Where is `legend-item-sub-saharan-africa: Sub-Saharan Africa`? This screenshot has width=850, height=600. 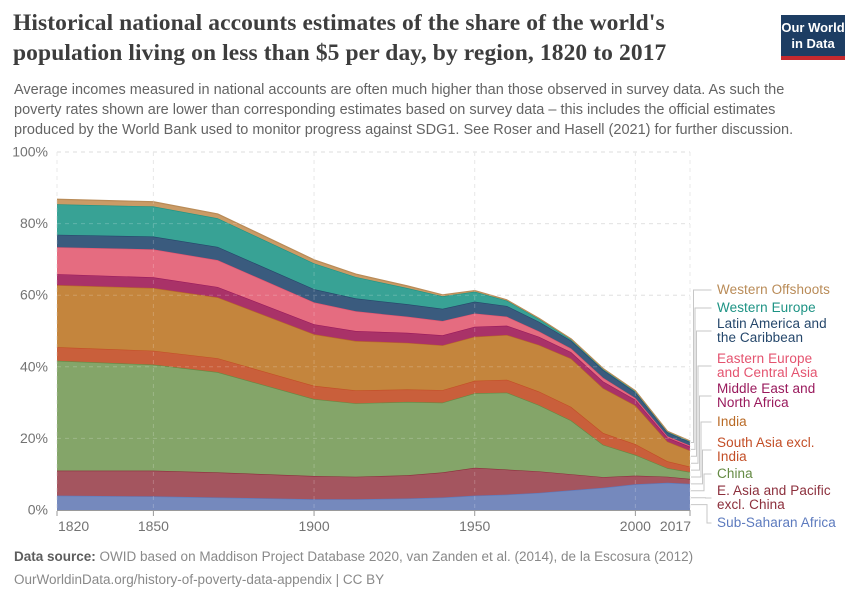 legend-item-sub-saharan-africa: Sub-Saharan Africa is located at coordinates (776, 522).